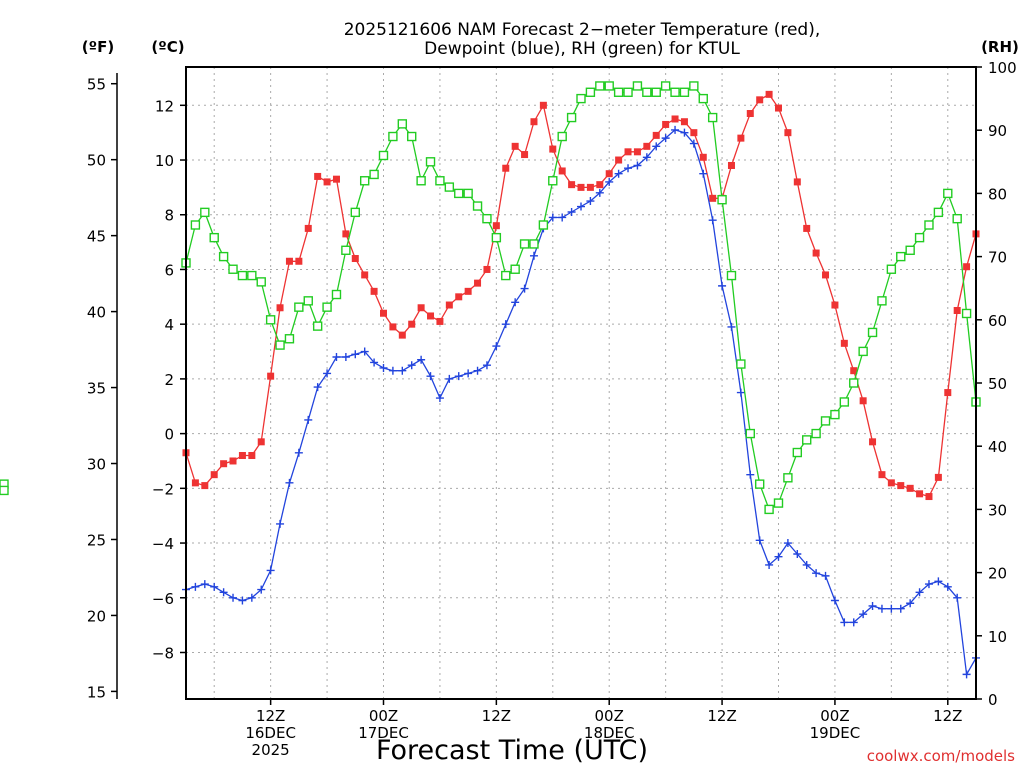  Describe the element at coordinates (271, 750) in the screenshot. I see `x-tick-label: 2025` at that location.